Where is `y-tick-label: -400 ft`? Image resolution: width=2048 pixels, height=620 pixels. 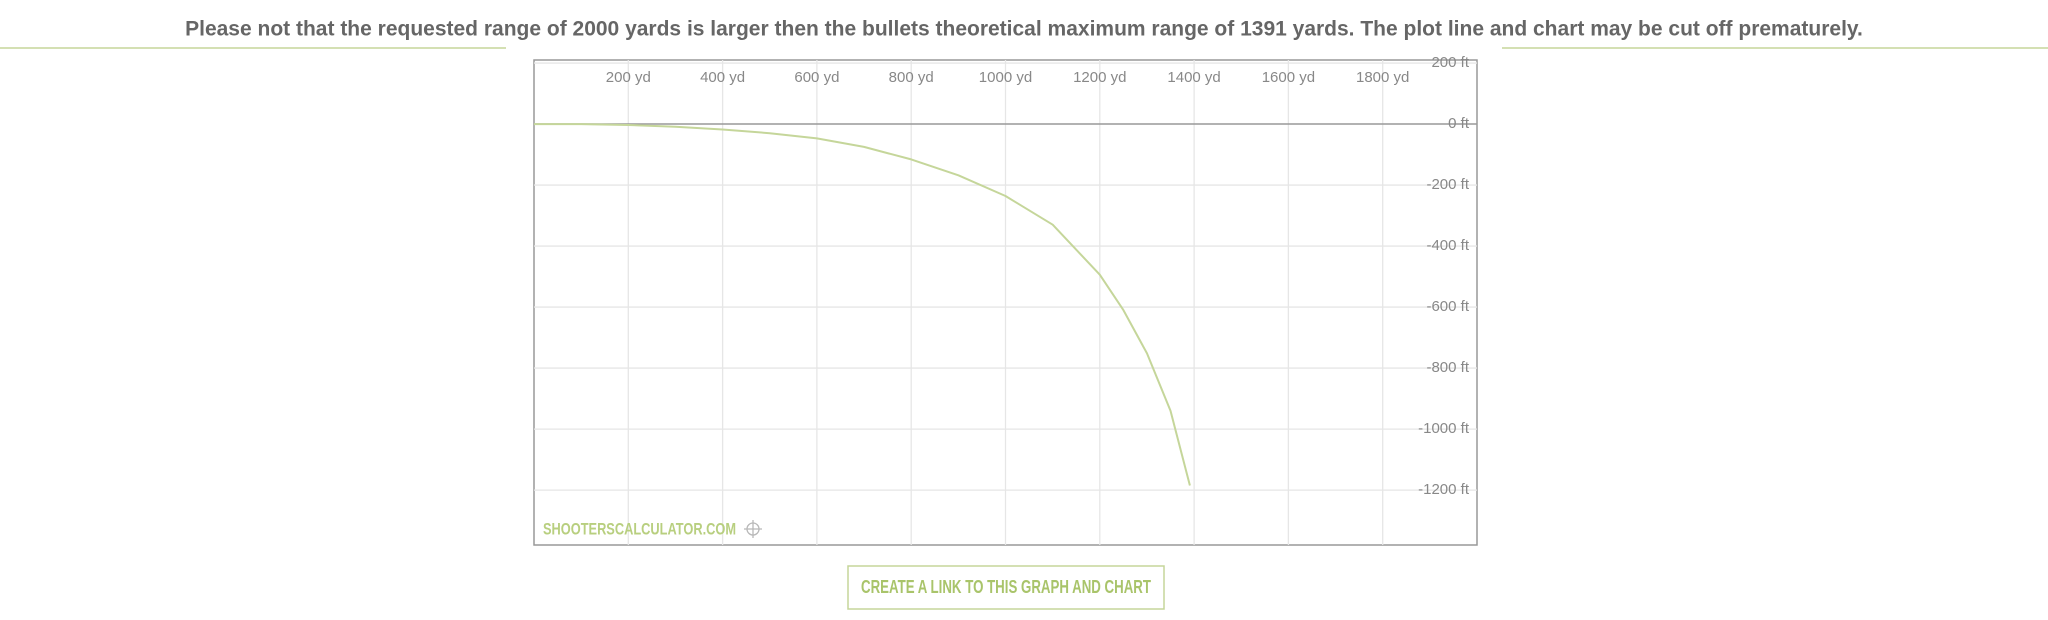
y-tick-label: -400 ft is located at coordinates (1447, 245).